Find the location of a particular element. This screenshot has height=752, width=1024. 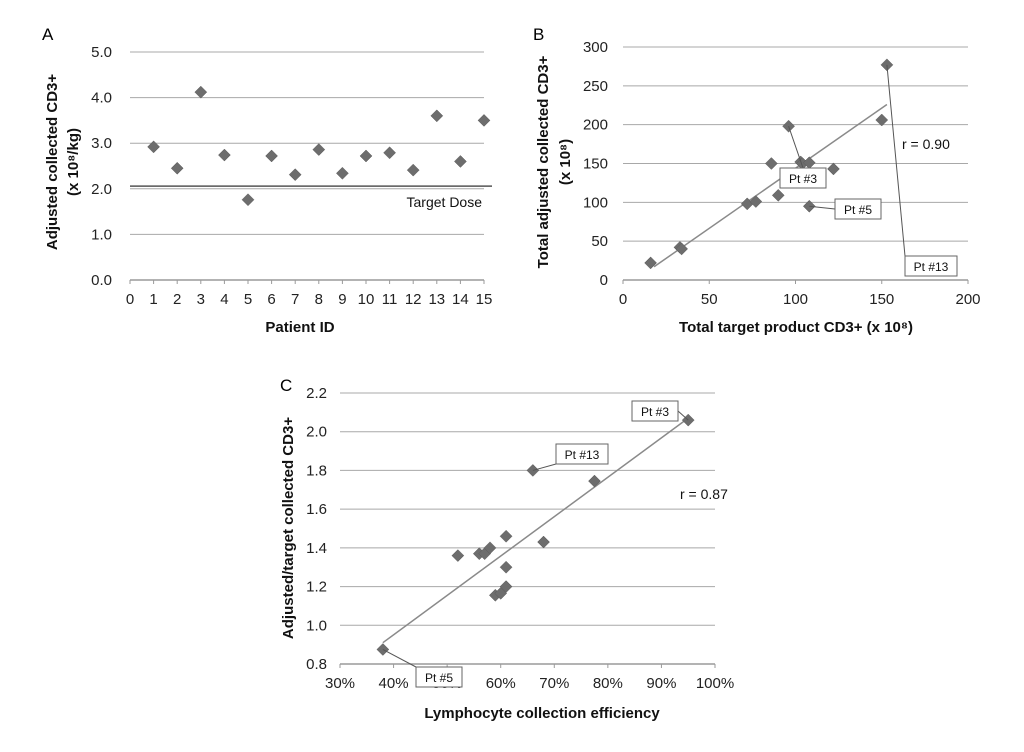

panel-c-callout-label: Pt #13 is located at coordinates (582, 455).